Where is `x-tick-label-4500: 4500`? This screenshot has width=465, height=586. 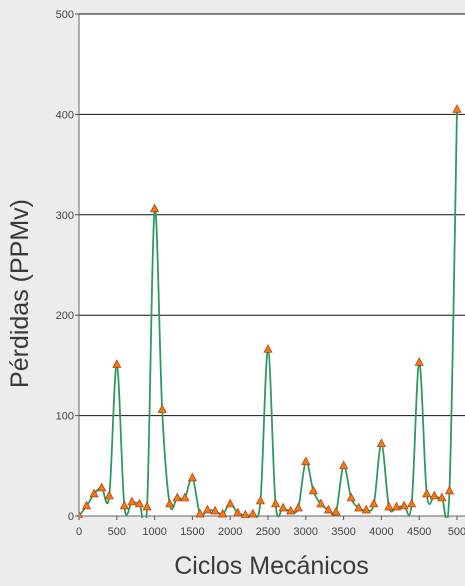 x-tick-label-4500: 4500 is located at coordinates (419, 532).